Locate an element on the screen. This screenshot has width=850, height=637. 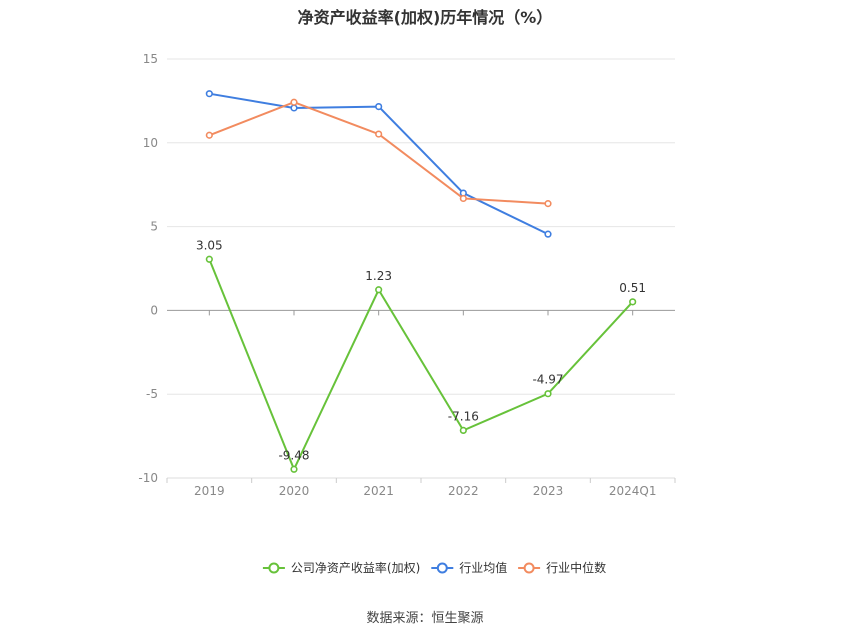
data-label: -9.48 is located at coordinates (293, 455).